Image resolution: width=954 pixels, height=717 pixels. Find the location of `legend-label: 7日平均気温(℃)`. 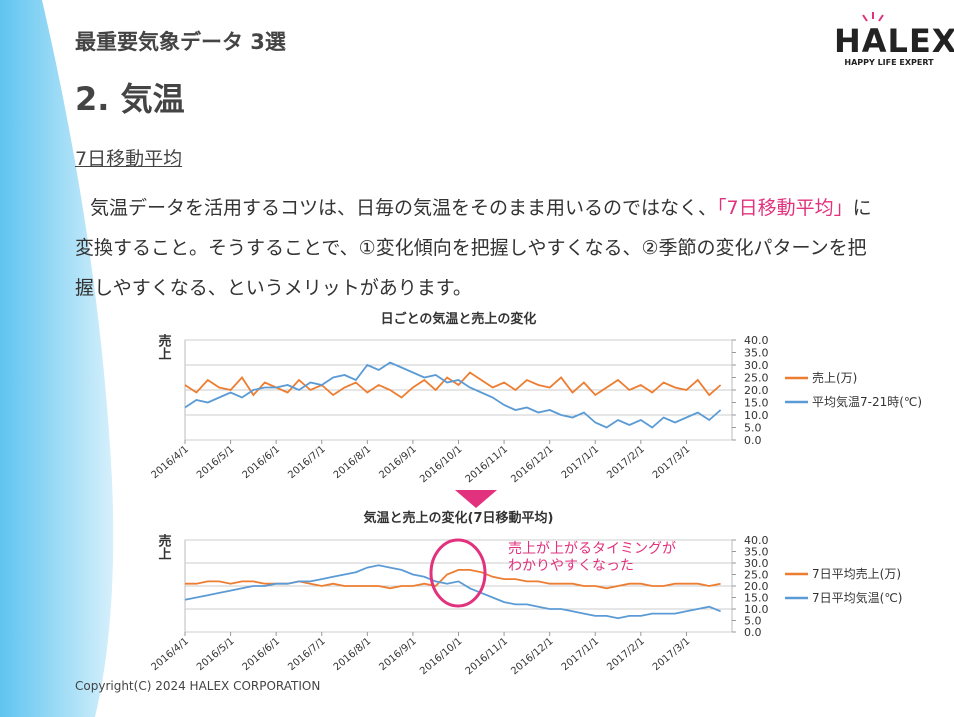

legend-label: 7日平均気温(℃) is located at coordinates (857, 597).